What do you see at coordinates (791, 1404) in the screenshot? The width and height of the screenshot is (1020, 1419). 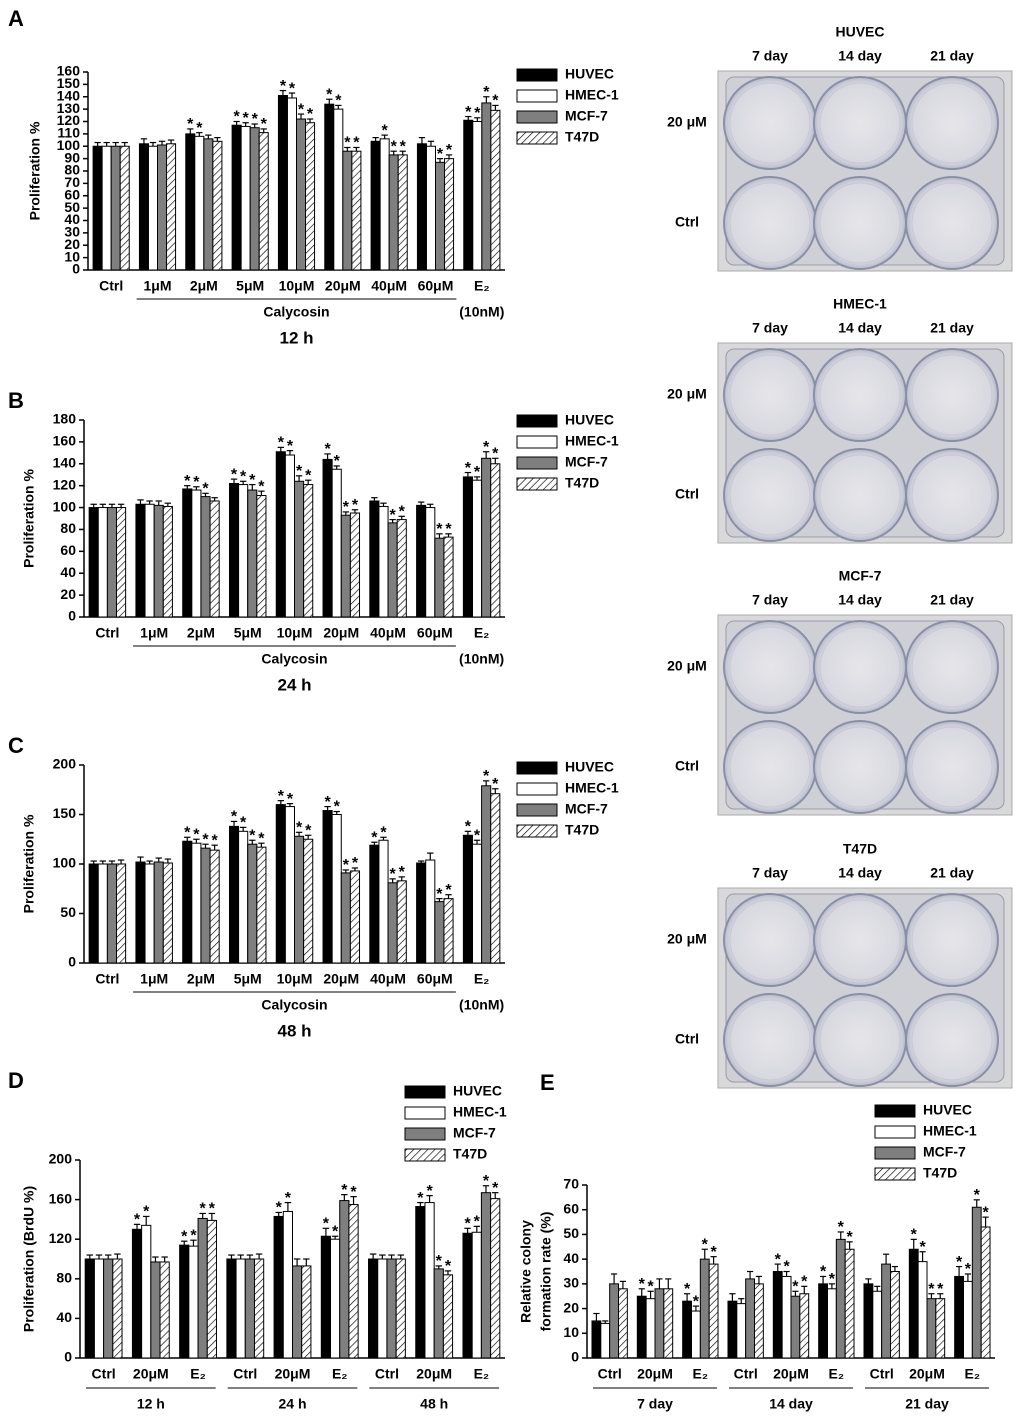 I see `group-label: 14 day` at bounding box center [791, 1404].